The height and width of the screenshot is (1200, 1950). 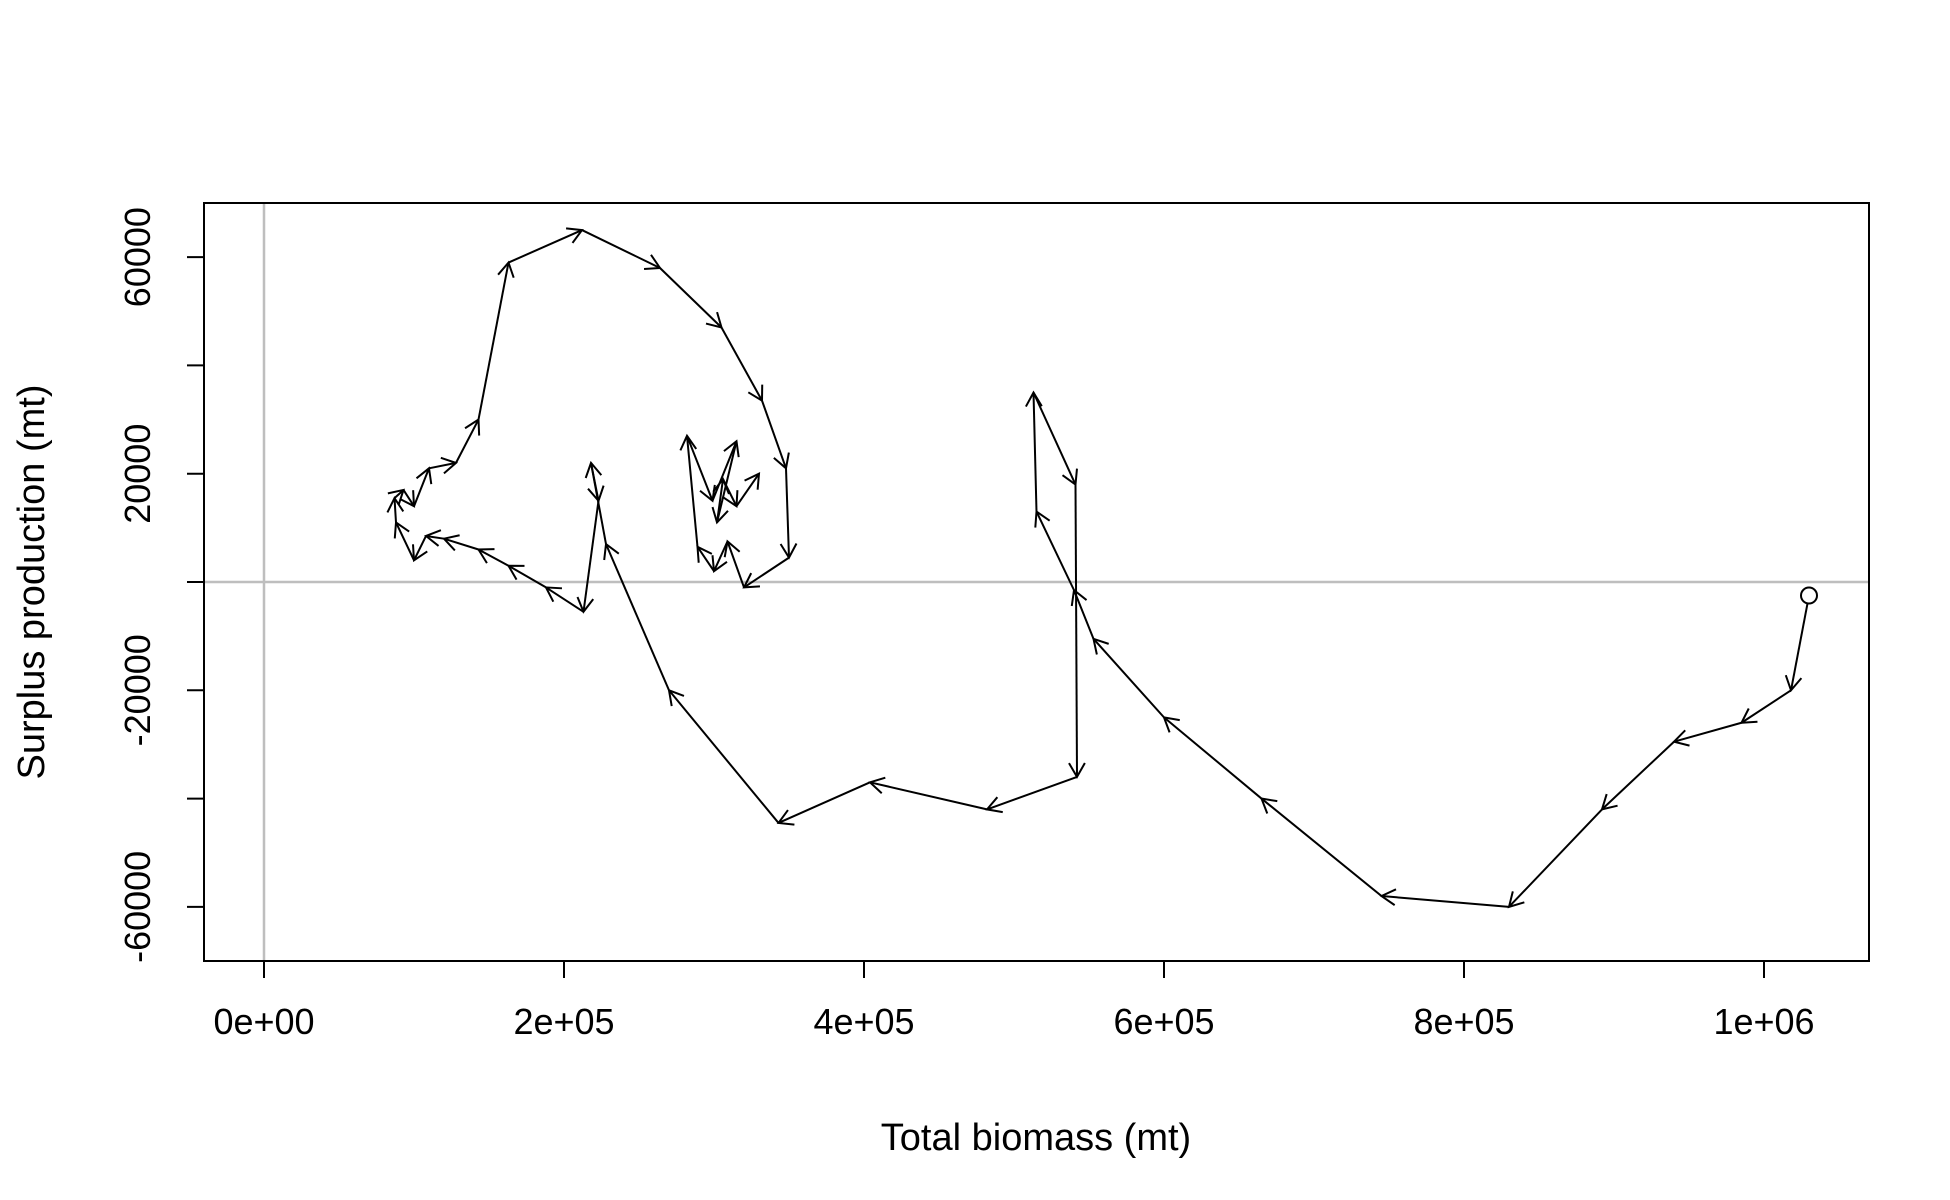 What do you see at coordinates (563, 1021) in the screenshot?
I see `x-tick-label: 2e+05` at bounding box center [563, 1021].